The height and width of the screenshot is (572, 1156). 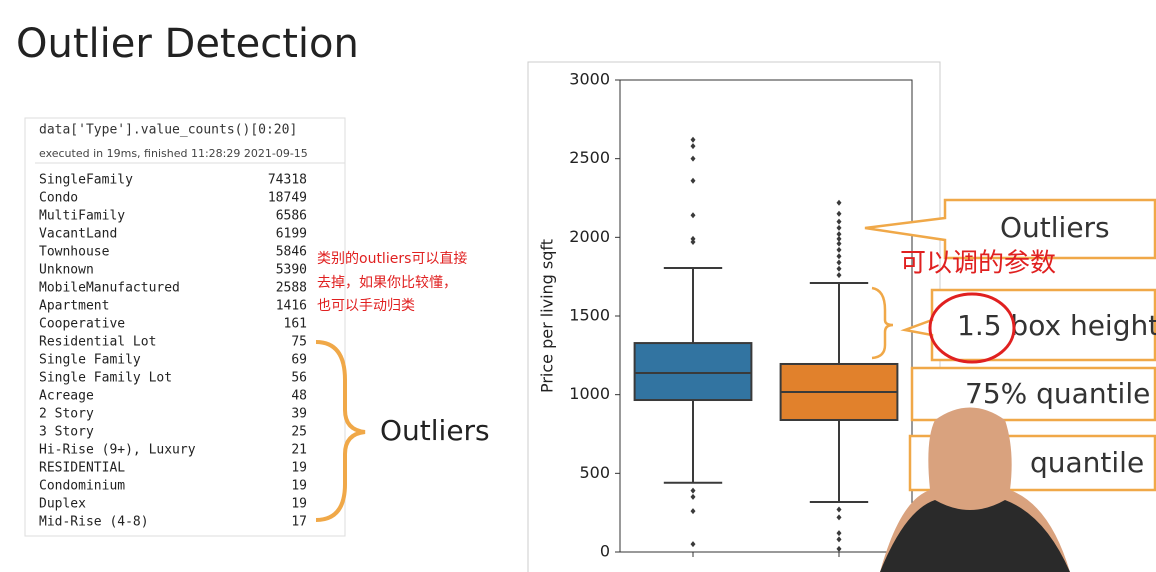 I want to click on row-label: Condominium, so click(x=82, y=486).